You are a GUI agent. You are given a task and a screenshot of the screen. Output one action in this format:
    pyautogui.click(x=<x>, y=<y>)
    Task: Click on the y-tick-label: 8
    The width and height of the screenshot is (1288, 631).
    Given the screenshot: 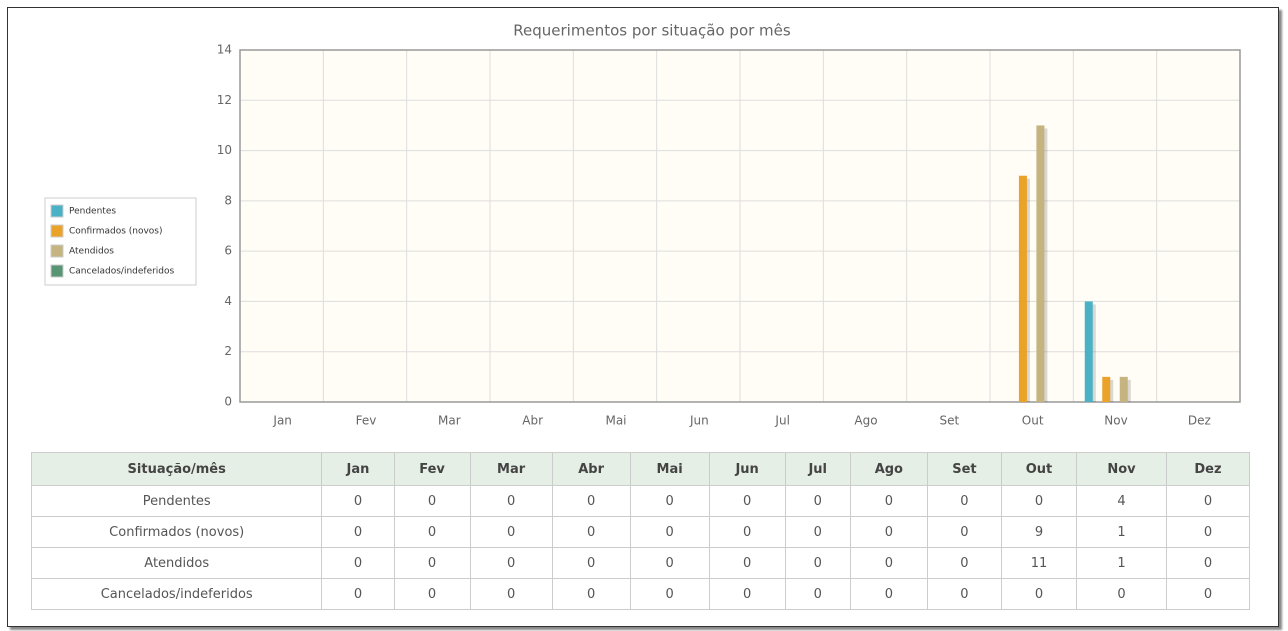 What is the action you would take?
    pyautogui.click(x=228, y=200)
    